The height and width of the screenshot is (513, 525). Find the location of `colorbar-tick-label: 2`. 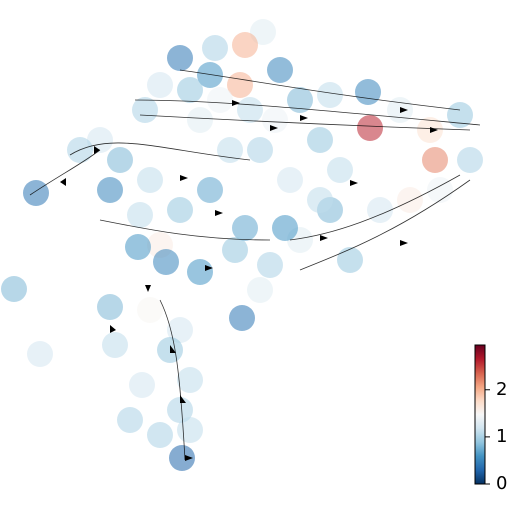

colorbar-tick-label: 2 is located at coordinates (501, 389).